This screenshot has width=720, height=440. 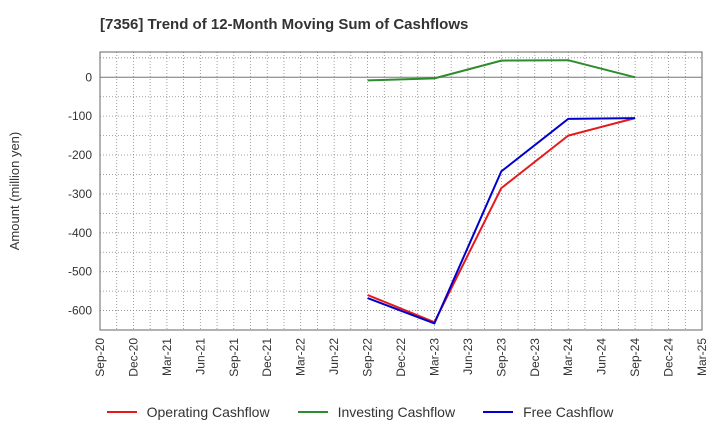 I want to click on legend-label: Investing Cashflow, so click(x=396, y=412).